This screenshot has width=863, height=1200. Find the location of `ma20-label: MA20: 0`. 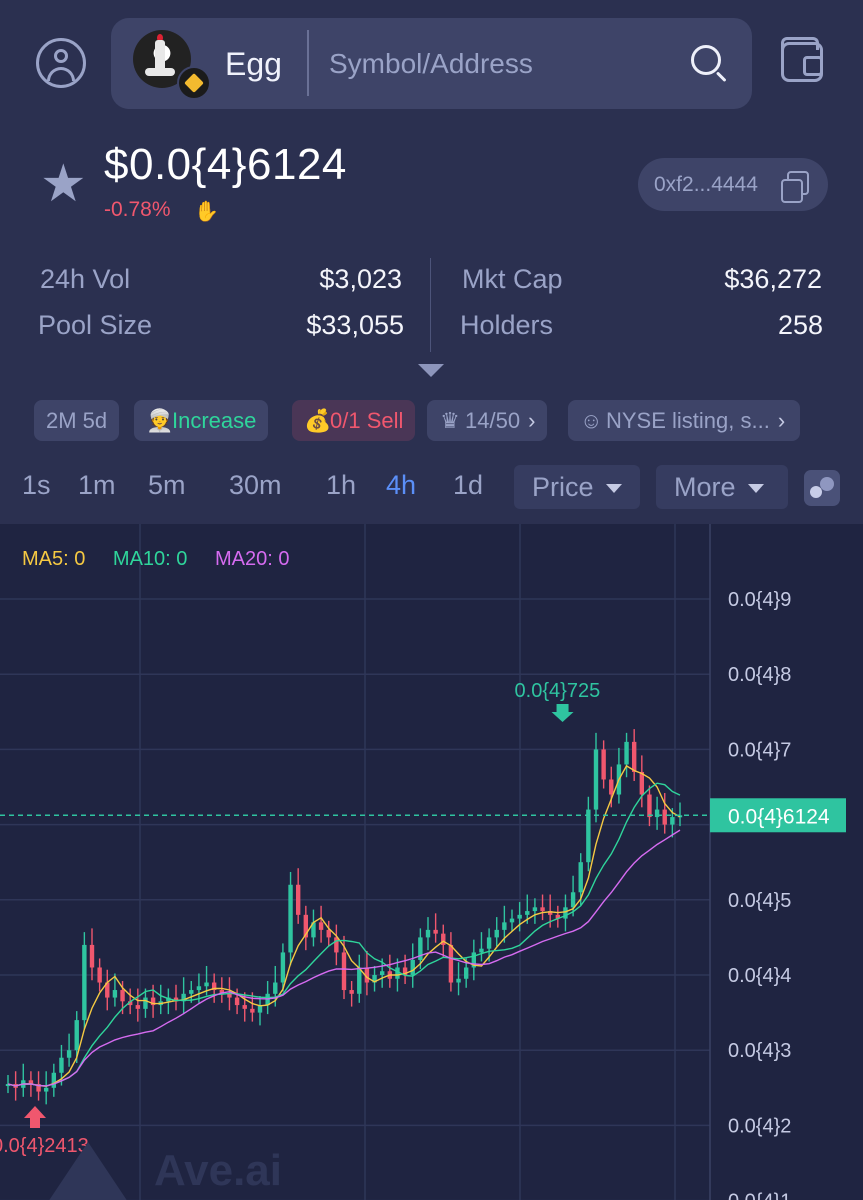

ma20-label: MA20: 0 is located at coordinates (252, 559).